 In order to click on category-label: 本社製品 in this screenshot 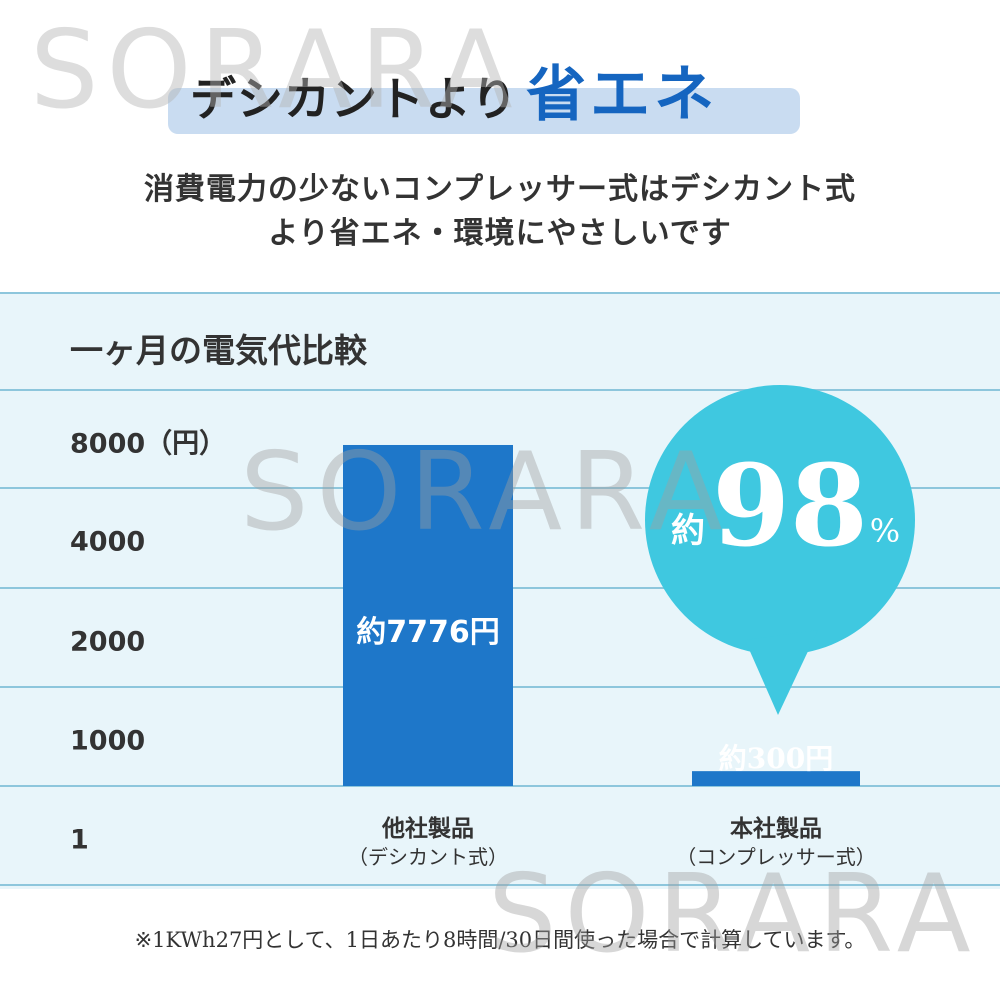, I will do `click(776, 828)`.